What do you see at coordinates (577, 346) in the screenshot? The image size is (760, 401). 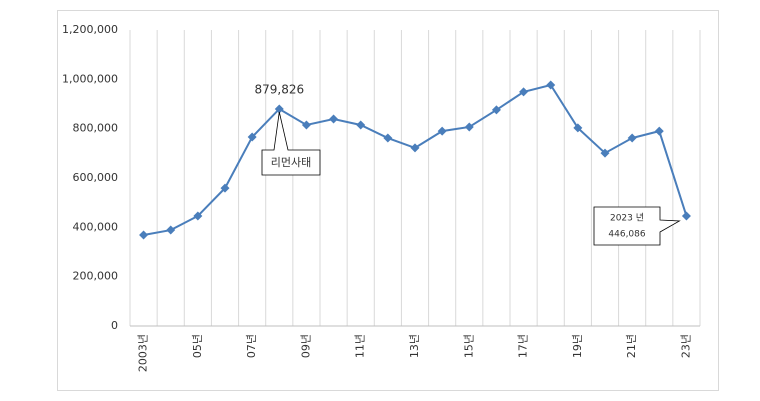 I see `x-tick-label: 19년` at bounding box center [577, 346].